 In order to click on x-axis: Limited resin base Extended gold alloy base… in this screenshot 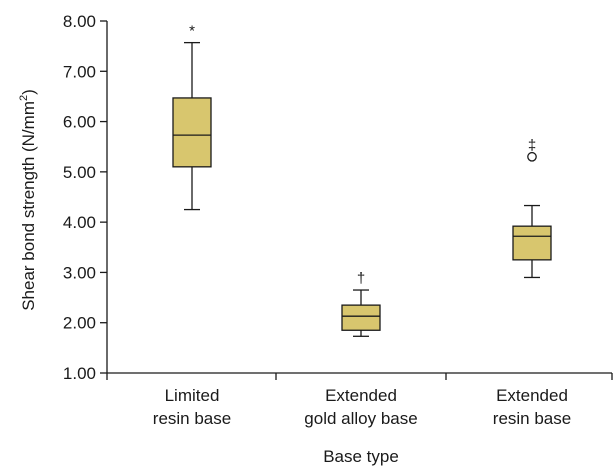, I will do `click(359, 400)`.